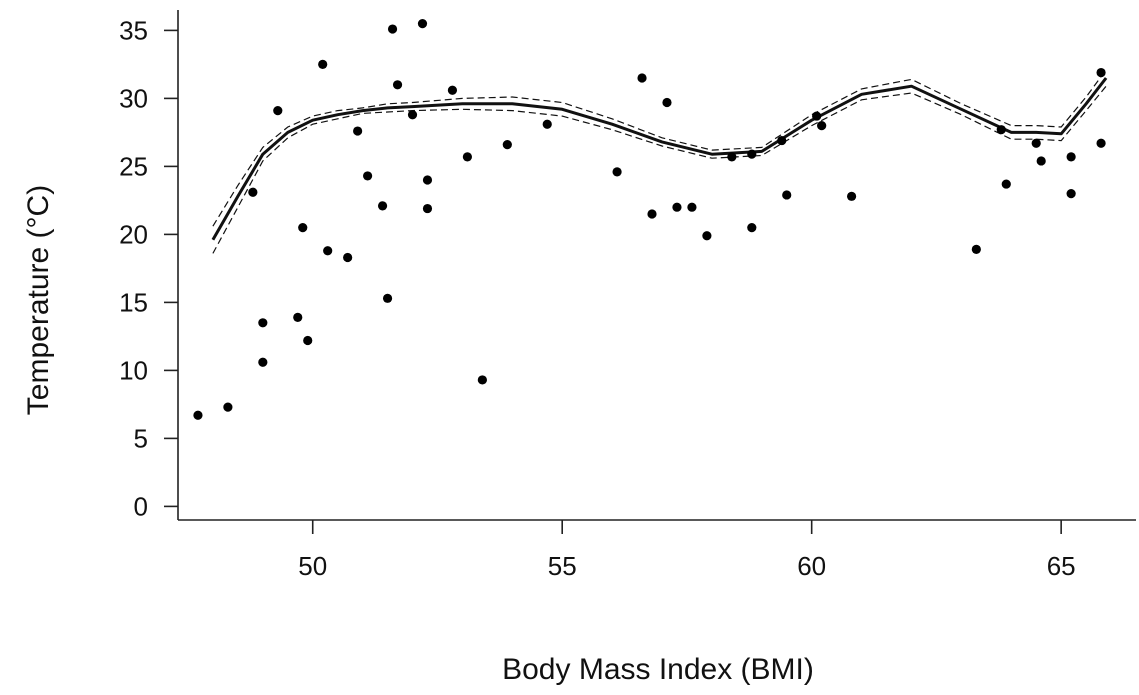 This screenshot has width=1139, height=695. What do you see at coordinates (141, 506) in the screenshot?
I see `y-tick-label: 0` at bounding box center [141, 506].